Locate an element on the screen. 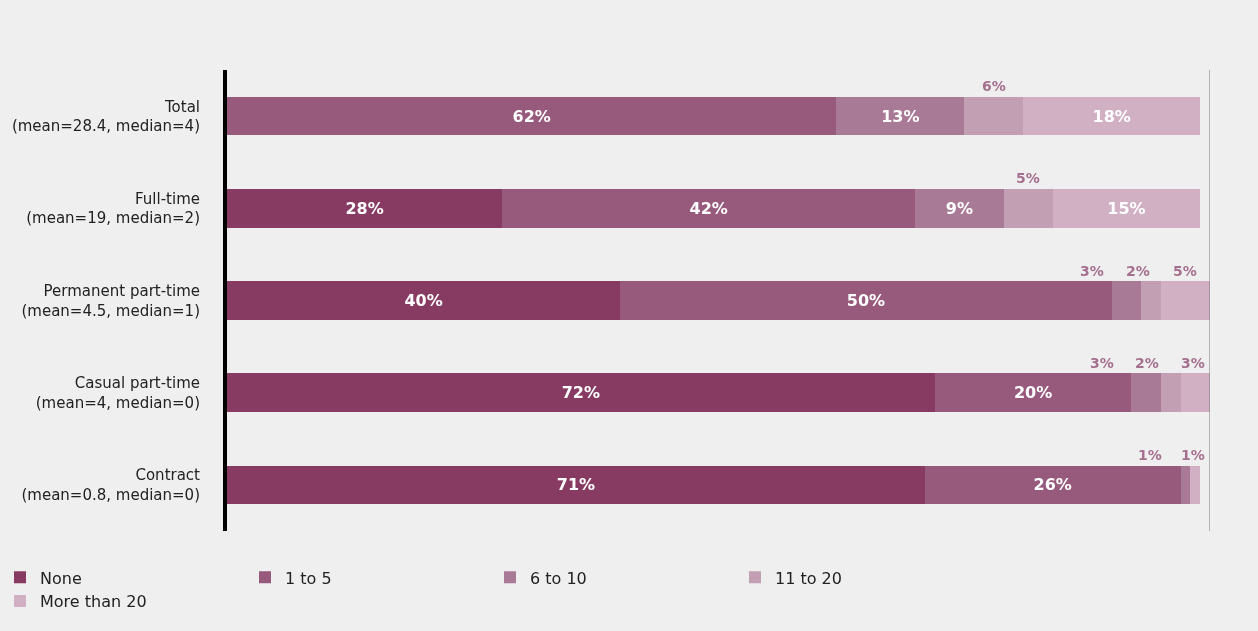 This screenshot has height=631, width=1258. data-label: 62% is located at coordinates (531, 116).